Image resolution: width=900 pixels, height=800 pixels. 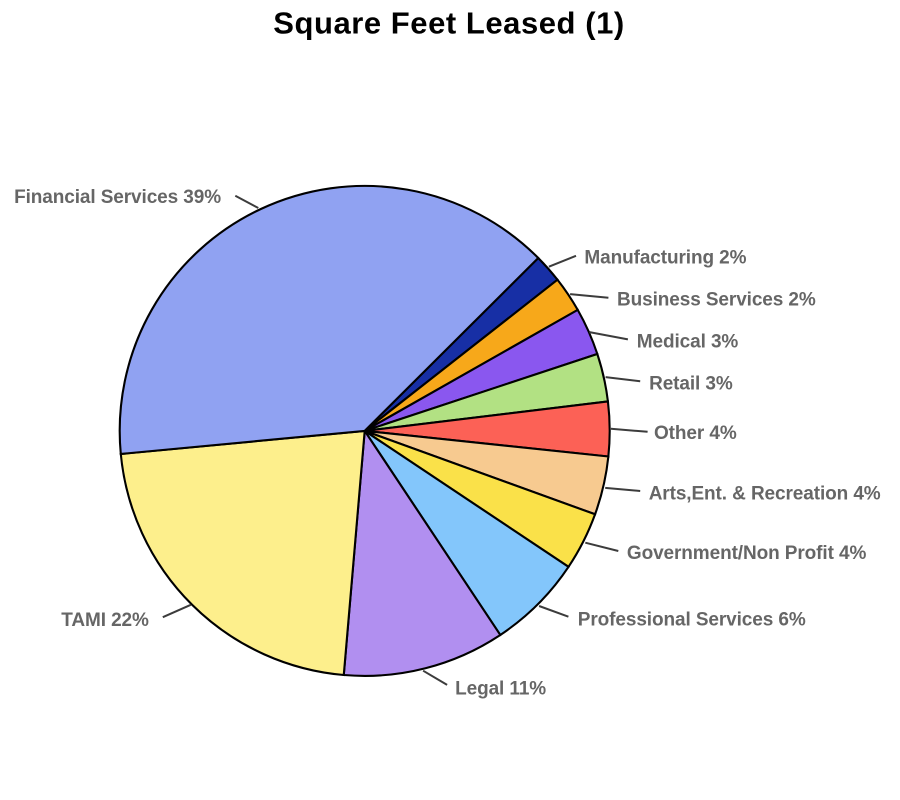 What do you see at coordinates (688, 342) in the screenshot?
I see `svg-text: Medical 3%` at bounding box center [688, 342].